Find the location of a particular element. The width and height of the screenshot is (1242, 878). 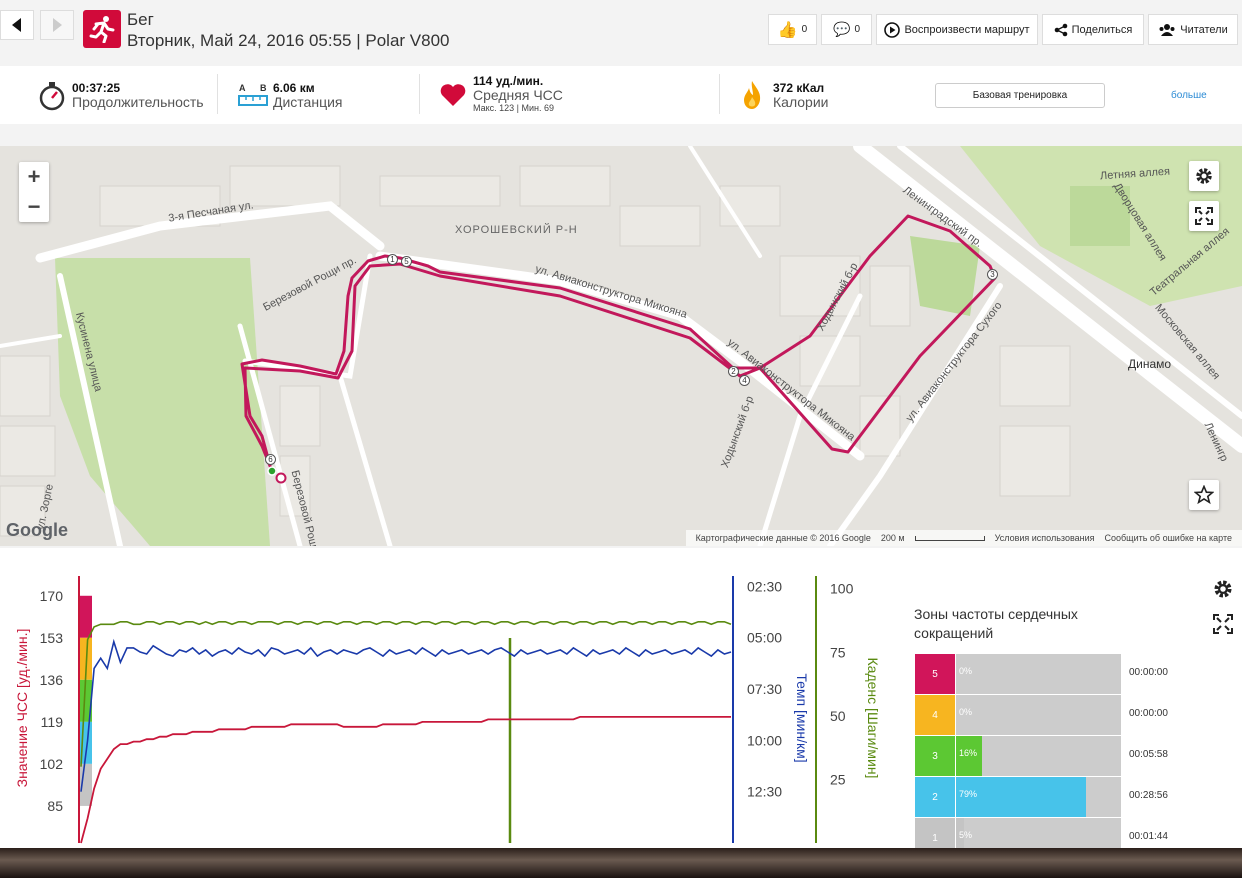

avg-hr-label: Средняя ЧСС is located at coordinates (518, 95).